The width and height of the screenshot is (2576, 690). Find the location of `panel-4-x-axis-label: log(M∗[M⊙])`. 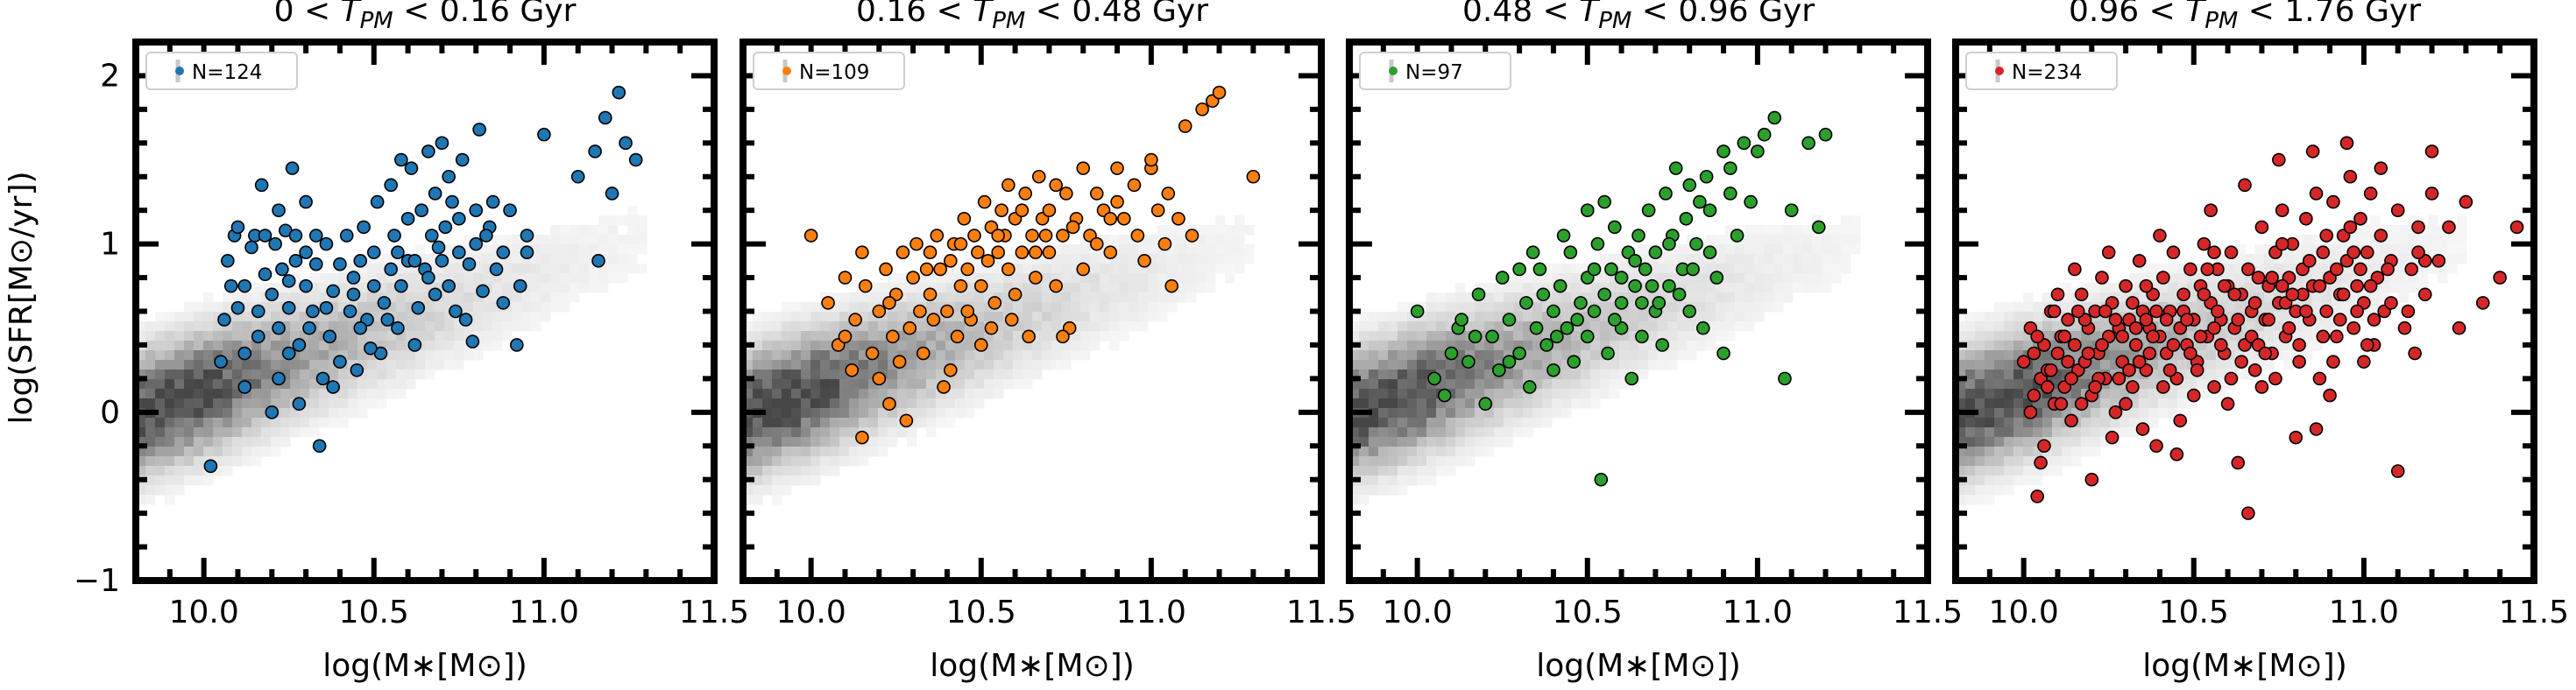

panel-4-x-axis-label: log(M∗[M⊙]) is located at coordinates (2244, 666).